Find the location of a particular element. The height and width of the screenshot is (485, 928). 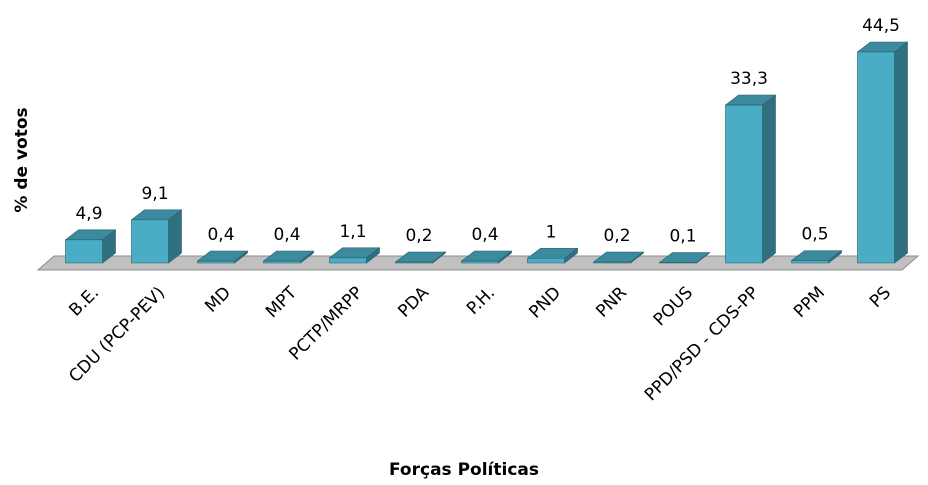

x-tick-label: POUS is located at coordinates (673, 306).